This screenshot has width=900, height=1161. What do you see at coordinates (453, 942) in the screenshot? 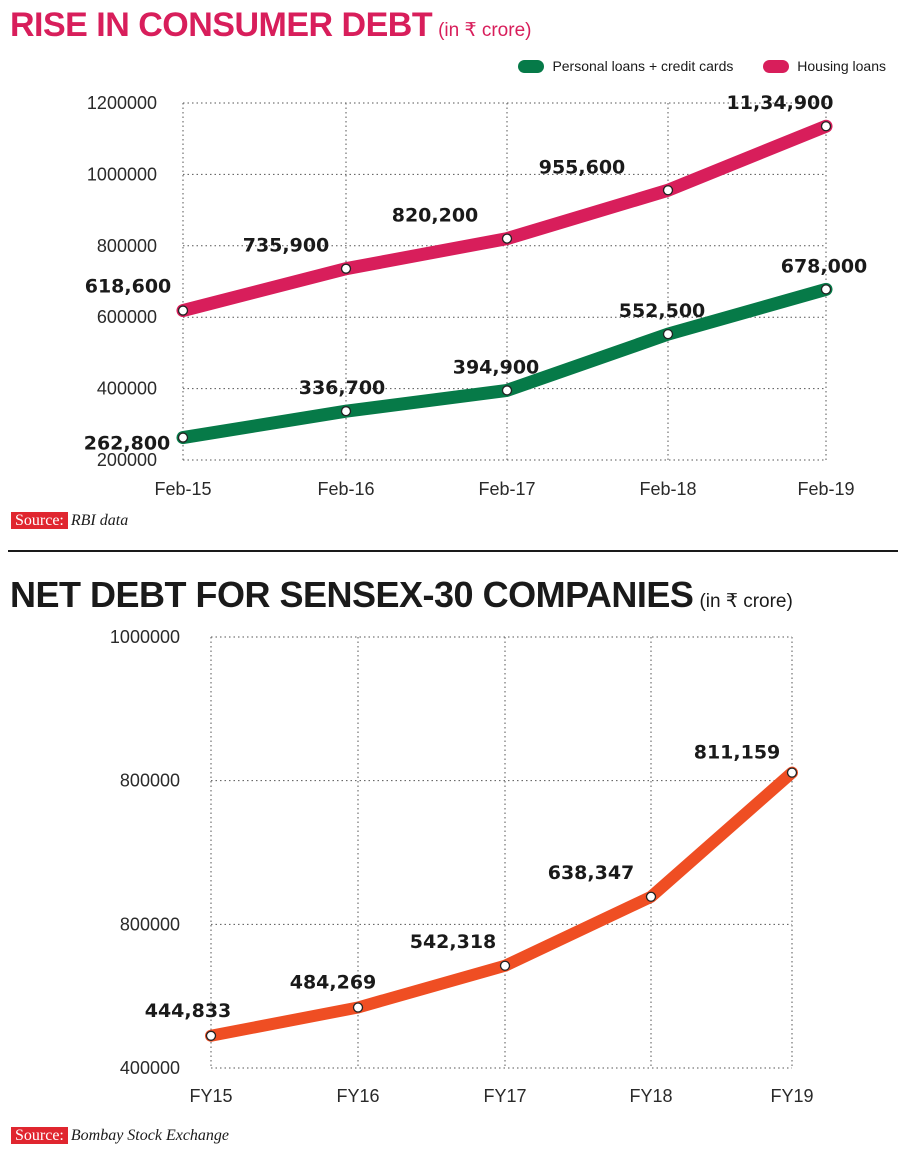
I see `data-label: 542,318` at bounding box center [453, 942].